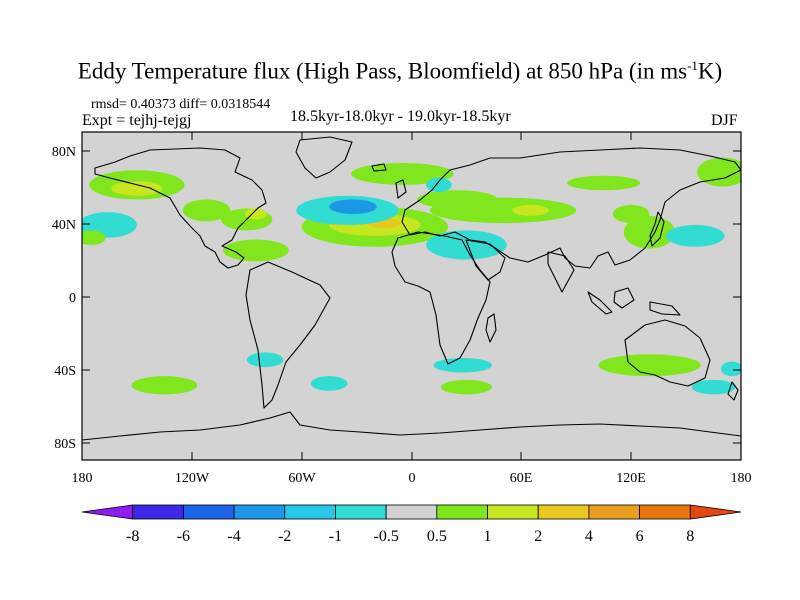  What do you see at coordinates (400, 116) in the screenshot?
I see `period-label: 18.5kyr-18.0kyr - 19.0kyr-18.5kyr` at bounding box center [400, 116].